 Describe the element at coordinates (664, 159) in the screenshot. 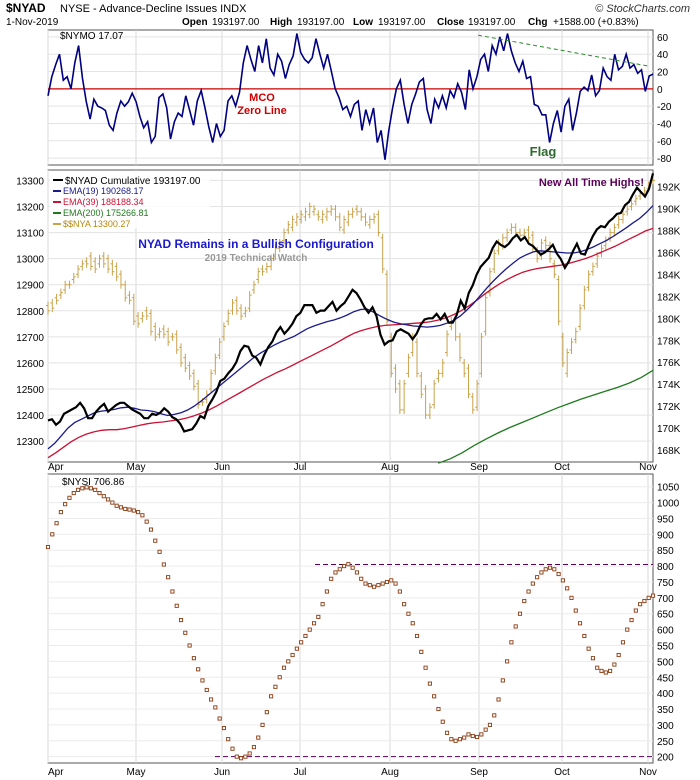

I see `nymo-tick-label: -80` at that location.